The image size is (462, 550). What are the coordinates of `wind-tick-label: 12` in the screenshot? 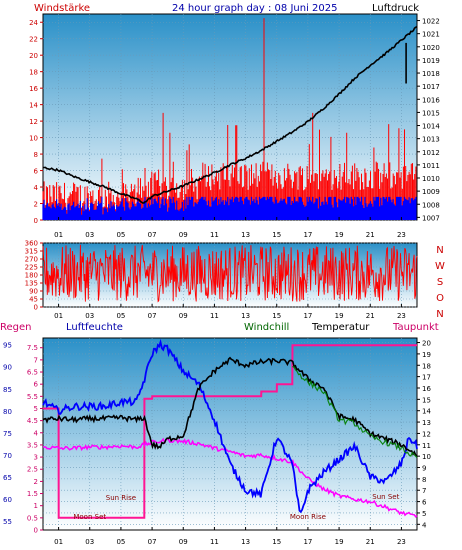 It's located at (33, 122).